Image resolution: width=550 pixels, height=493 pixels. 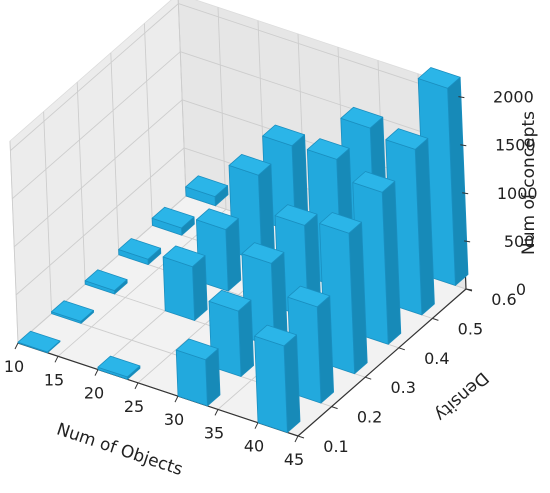 I want to click on y-tick-label: 0.3, so click(x=402, y=387).